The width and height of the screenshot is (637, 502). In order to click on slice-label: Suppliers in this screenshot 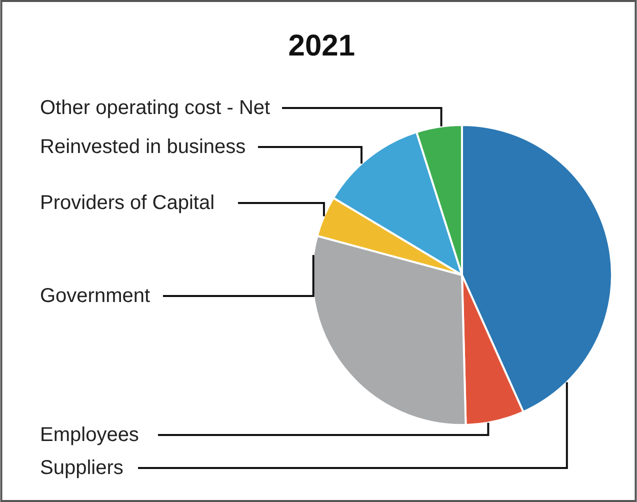, I will do `click(82, 468)`.